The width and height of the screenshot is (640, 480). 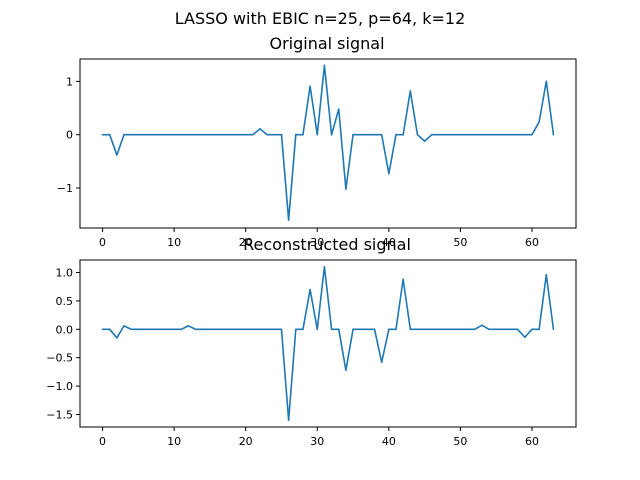 What do you see at coordinates (326, 43) in the screenshot?
I see `original-signal-title: Original signal` at bounding box center [326, 43].